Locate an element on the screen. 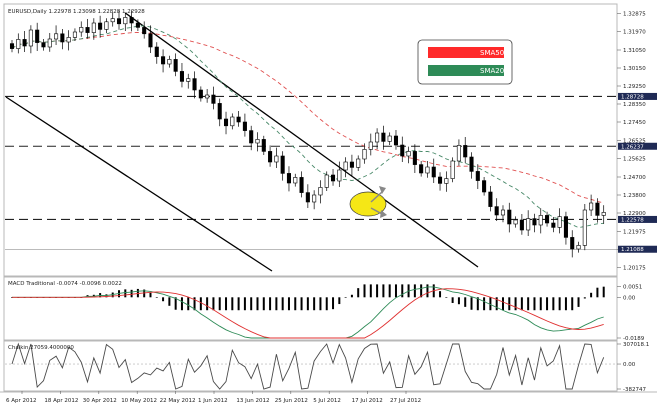 The height and width of the screenshot is (413, 657). price-tick-label: 1.31970 is located at coordinates (634, 33).